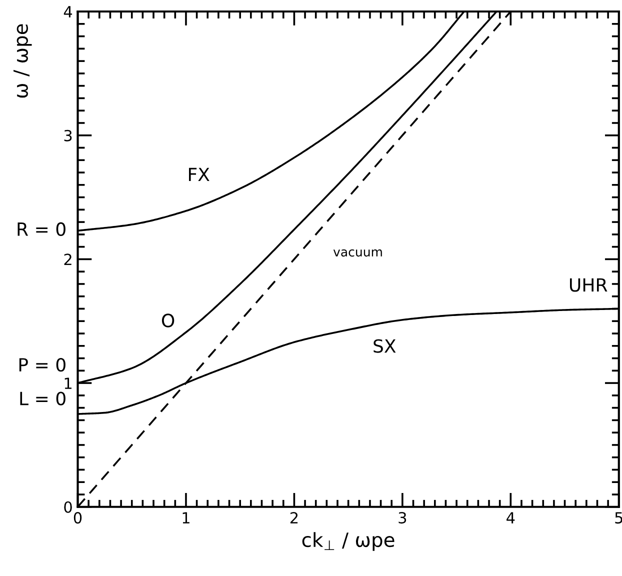 This screenshot has height=576, width=622. What do you see at coordinates (357, 253) in the screenshot?
I see `series-label: vacuum` at bounding box center [357, 253].